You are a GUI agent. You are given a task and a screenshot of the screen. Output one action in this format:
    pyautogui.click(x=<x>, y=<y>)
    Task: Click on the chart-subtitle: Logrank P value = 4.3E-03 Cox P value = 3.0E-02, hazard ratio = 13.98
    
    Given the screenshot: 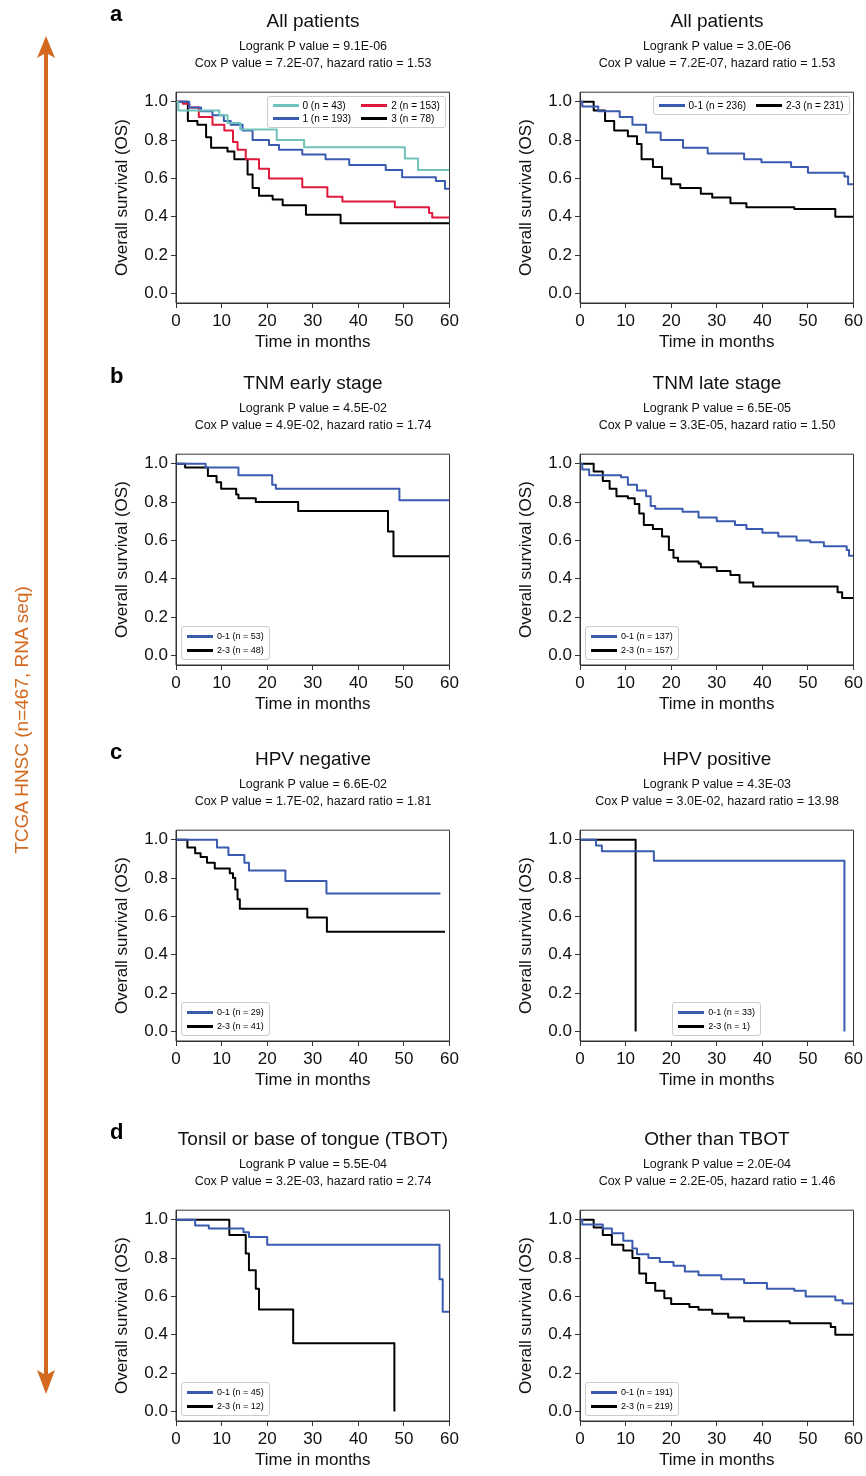 What is the action you would take?
    pyautogui.click(x=717, y=793)
    